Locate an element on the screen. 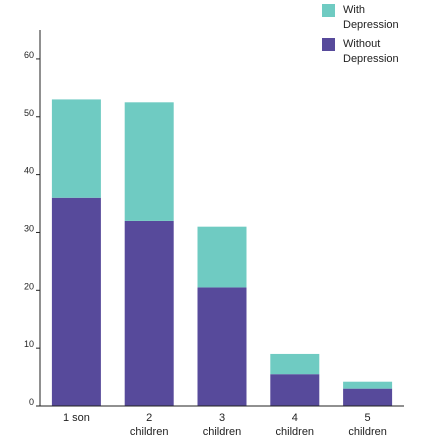 The image size is (427, 441). x-tick-label: 2 children is located at coordinates (149, 425).